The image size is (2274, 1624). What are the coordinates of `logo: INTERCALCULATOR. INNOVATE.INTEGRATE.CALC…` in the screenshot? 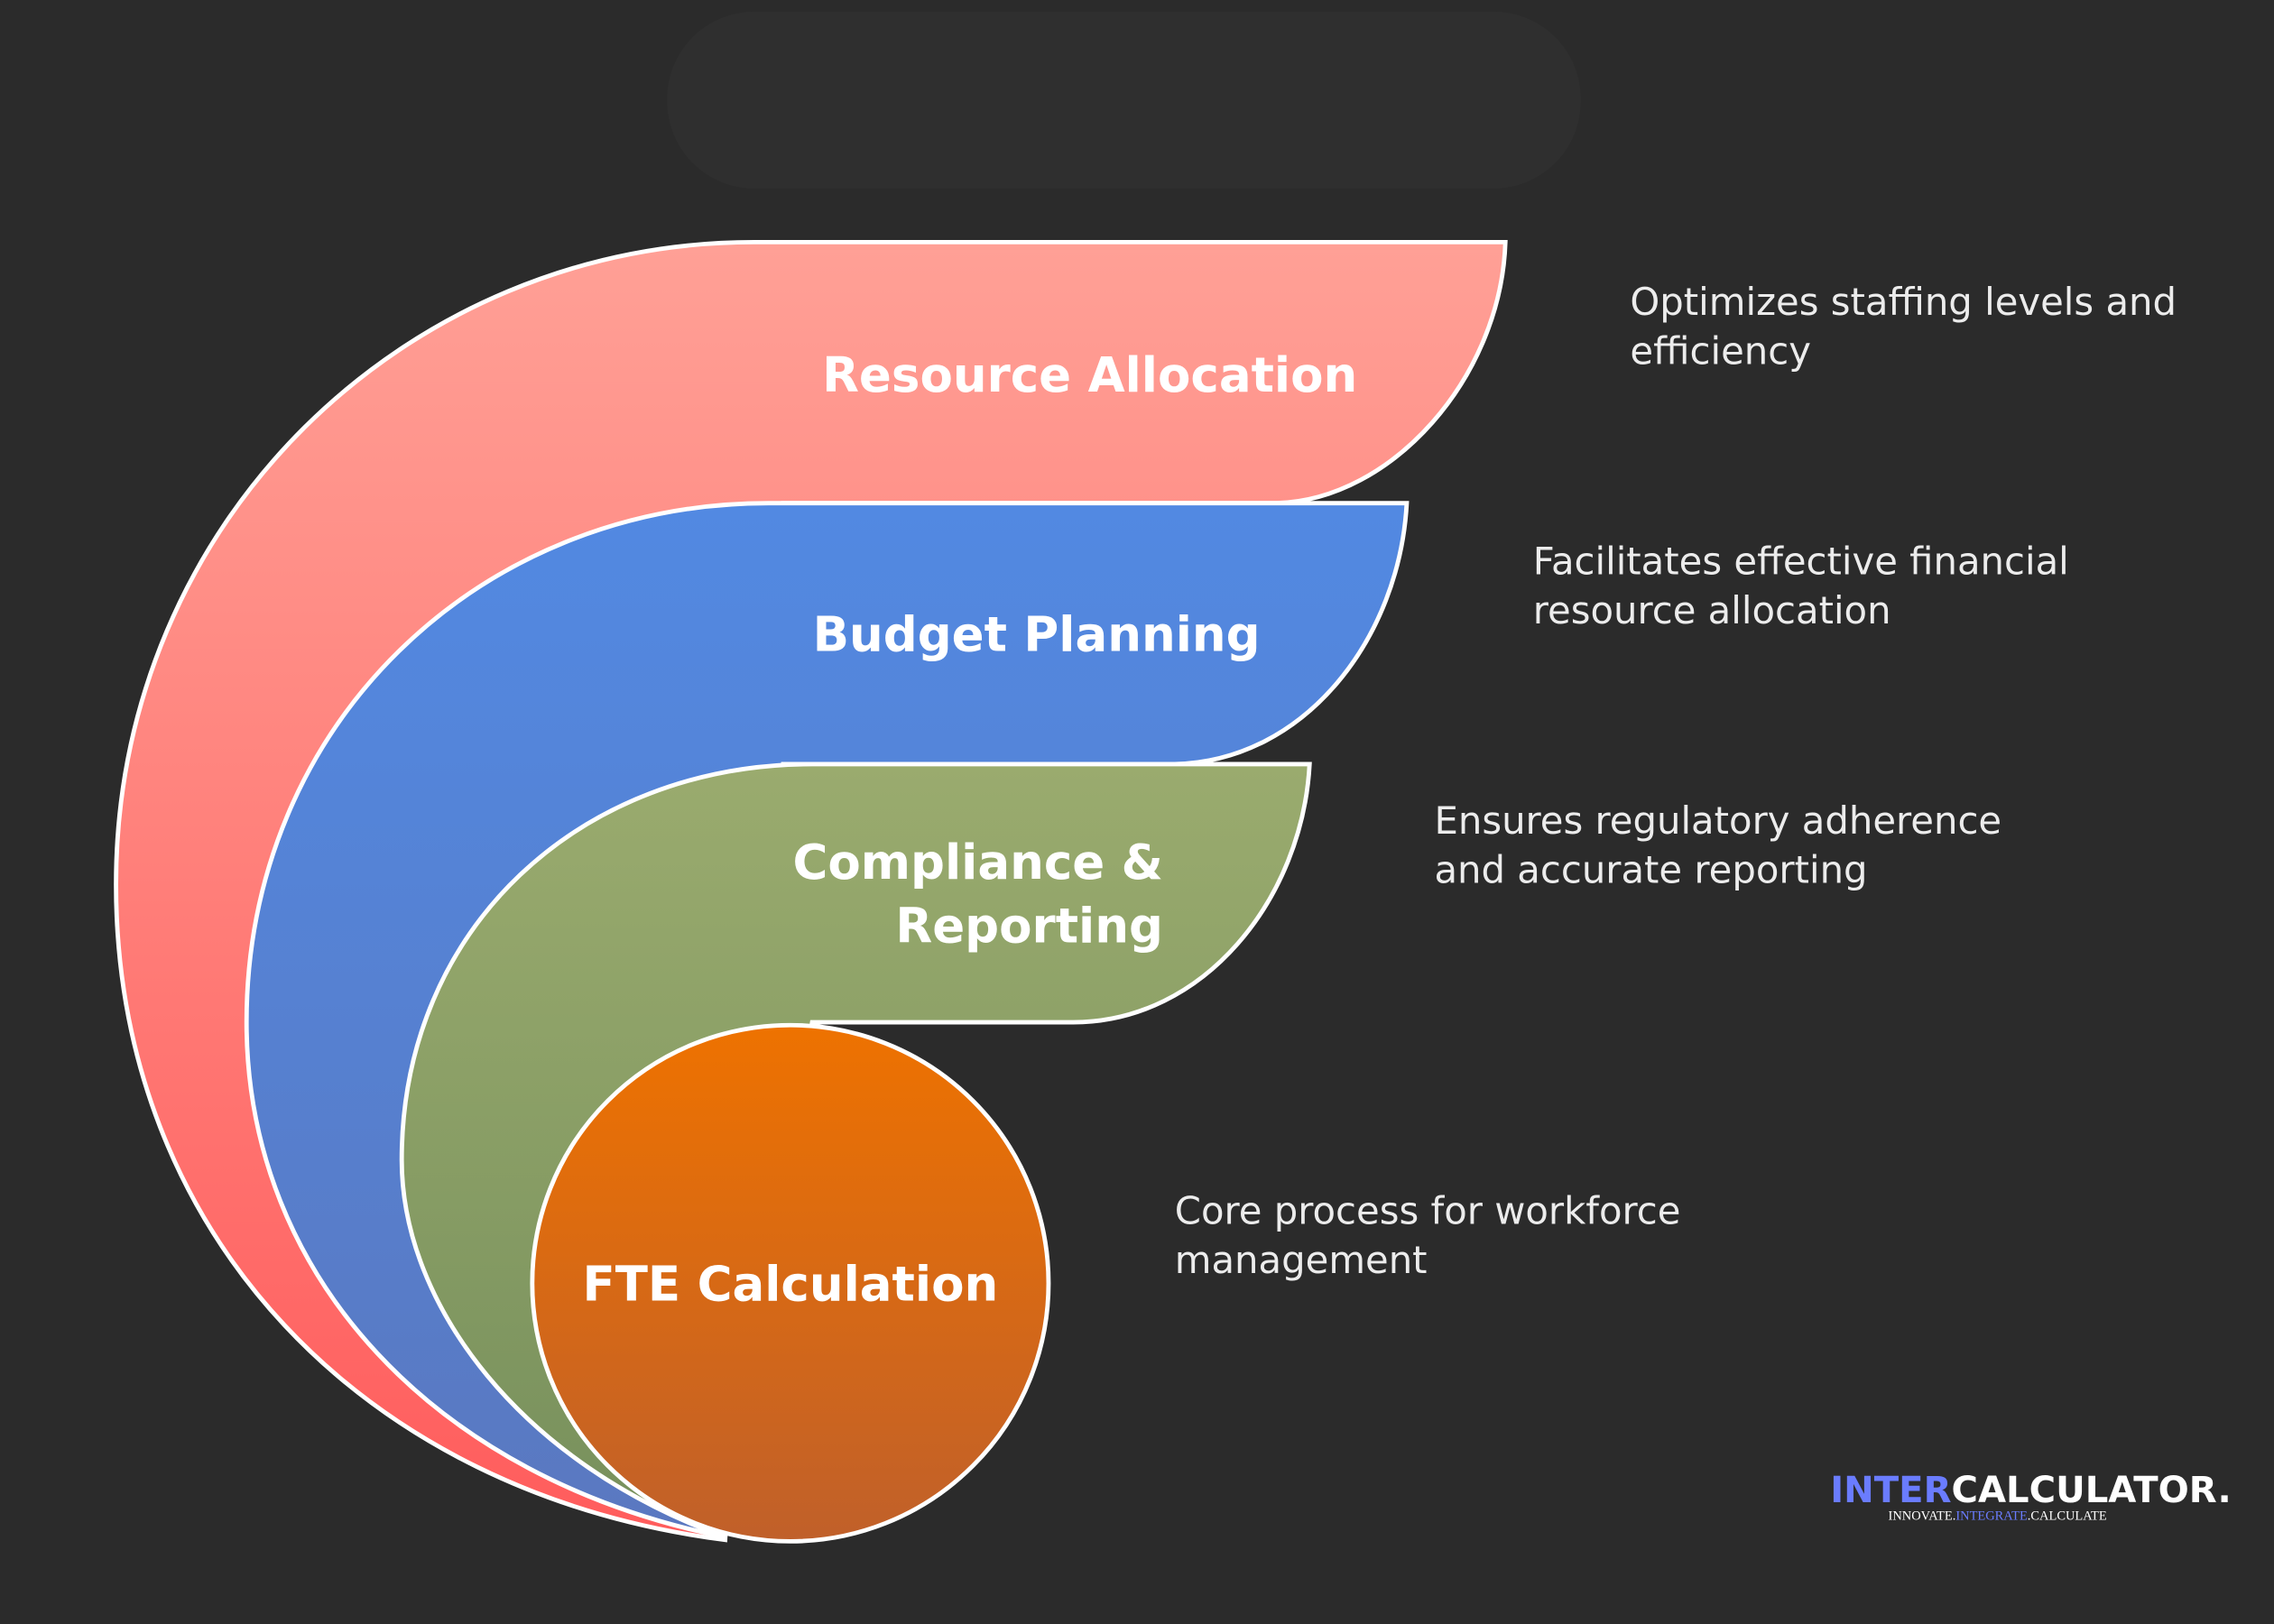 It's located at (2031, 1497).